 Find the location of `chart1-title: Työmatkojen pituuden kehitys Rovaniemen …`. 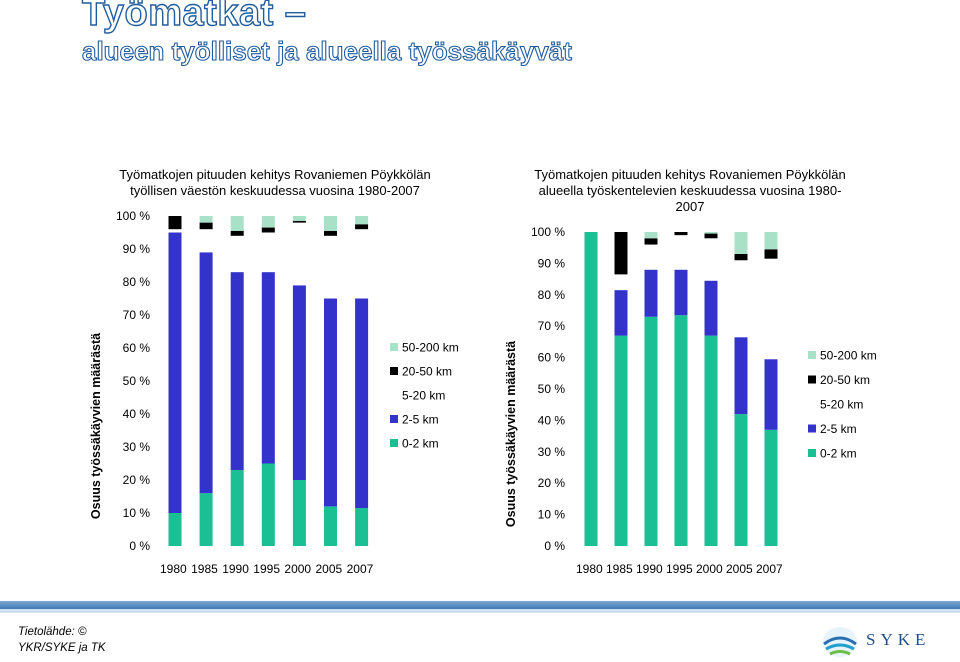

chart1-title: Työmatkojen pituuden kehitys Rovaniemen … is located at coordinates (275, 182).